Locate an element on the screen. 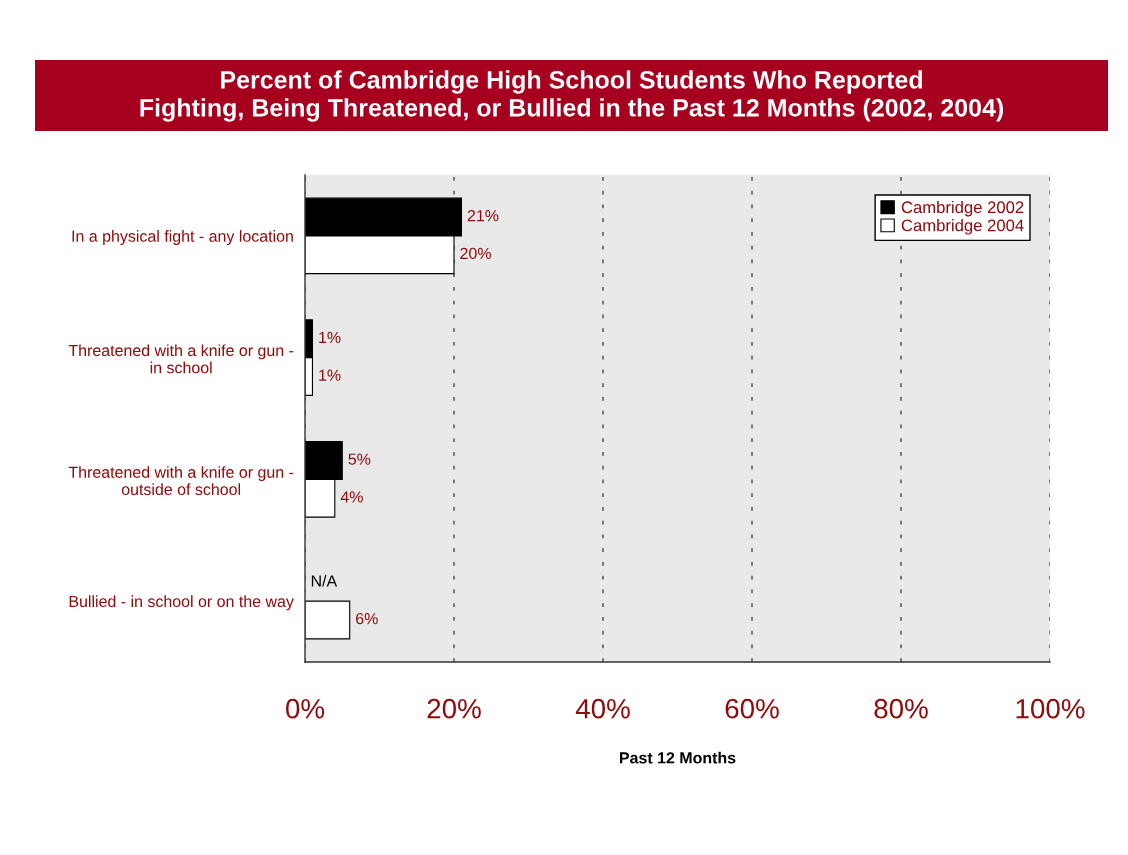  data-label: 20% is located at coordinates (475, 253).